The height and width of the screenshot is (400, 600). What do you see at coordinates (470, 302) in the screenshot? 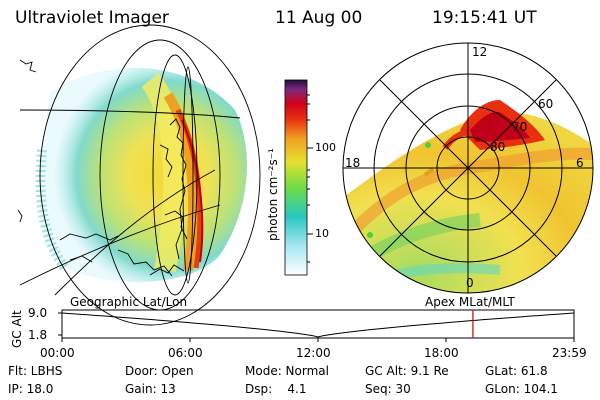
I see `apex-label: Apex MLat/MLT` at bounding box center [470, 302].